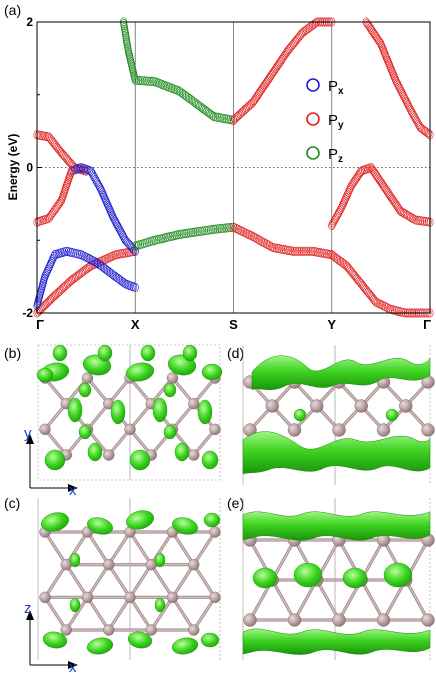 The height and width of the screenshot is (679, 436). Describe the element at coordinates (341, 91) in the screenshot. I see `legend-subscript: x` at that location.